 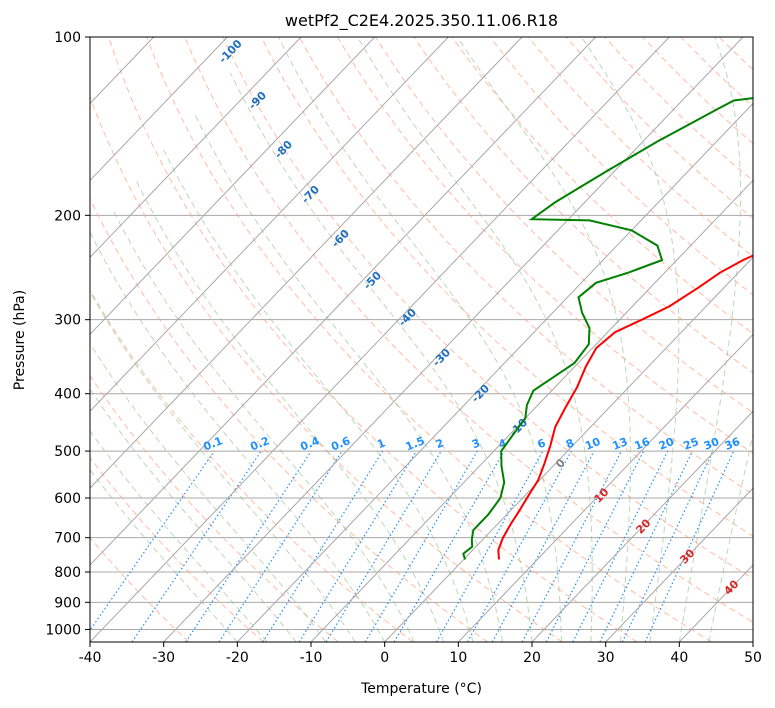 I want to click on x-axis-ticks: -40 -30 -20 -10 0 10 20 30 40 50, so click(x=420, y=654).